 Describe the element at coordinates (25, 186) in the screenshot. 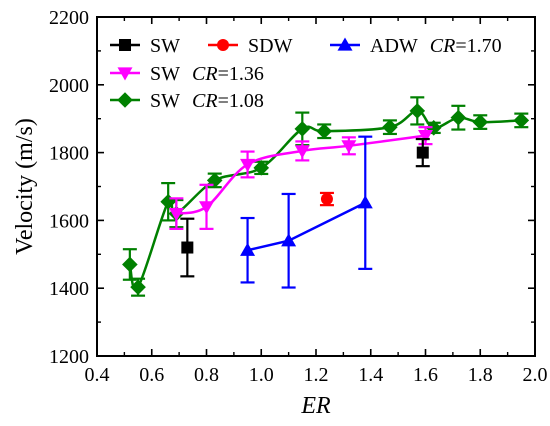

I see `y-axis-title: Velocity (m/s)` at that location.